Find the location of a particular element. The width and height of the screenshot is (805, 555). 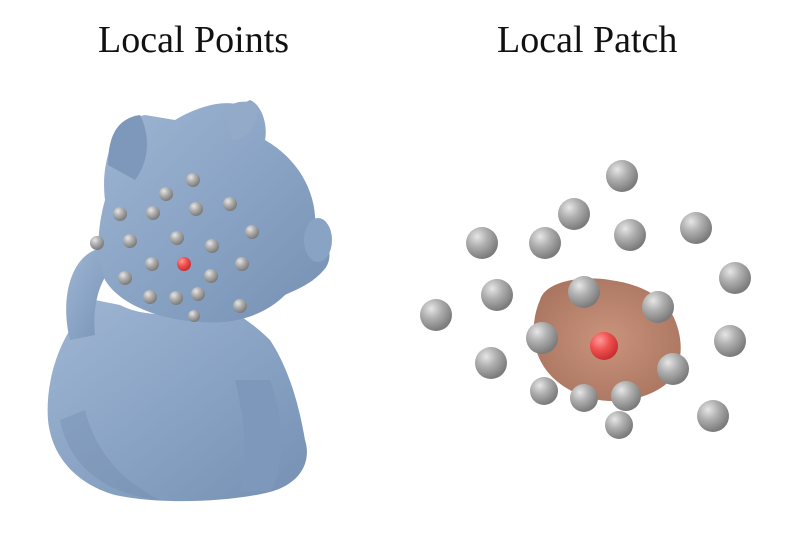

center-point is located at coordinates (184, 264).